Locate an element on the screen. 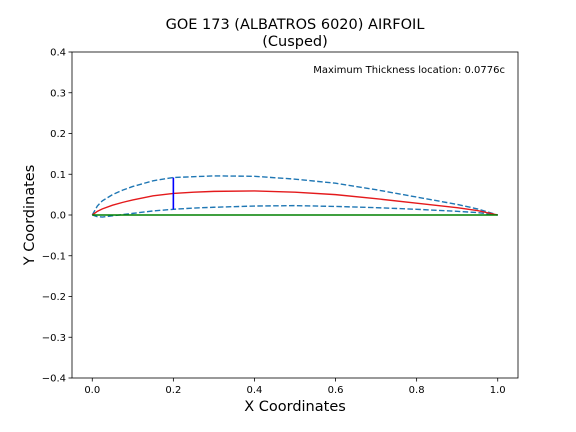  series-layer is located at coordinates (294, 196).